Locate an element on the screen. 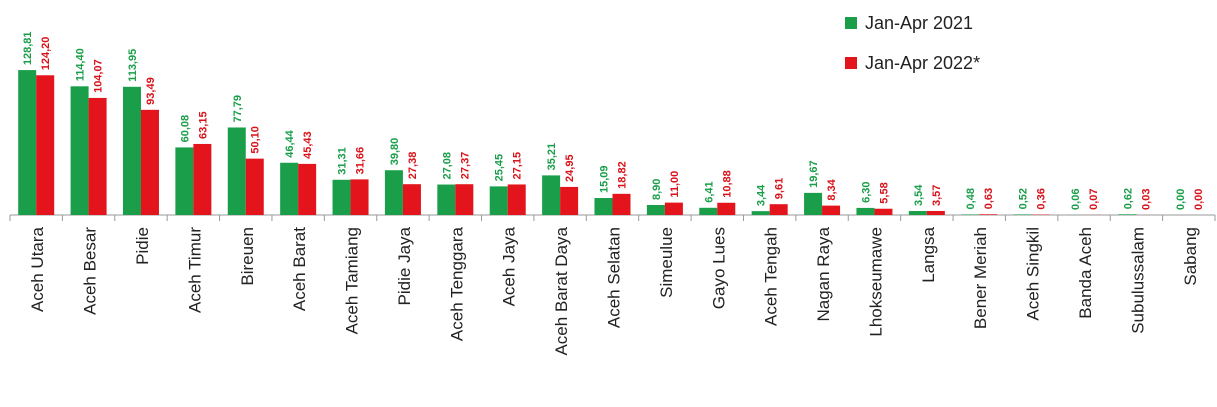  bar-2021-pidie-jaya is located at coordinates (393, 192).